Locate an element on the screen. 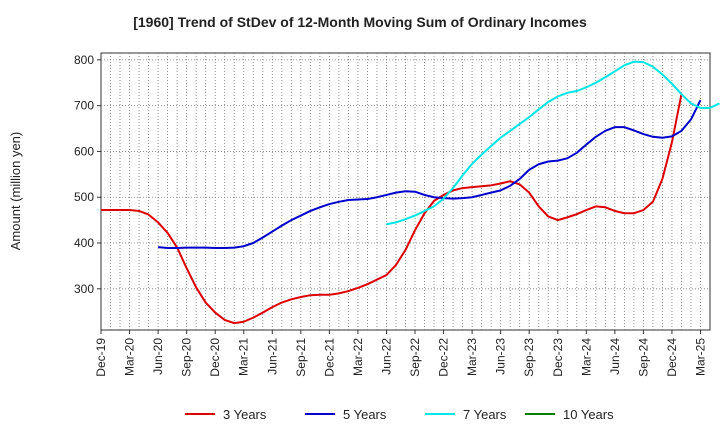 The width and height of the screenshot is (720, 440). y-tick-label: 500 is located at coordinates (84, 197).